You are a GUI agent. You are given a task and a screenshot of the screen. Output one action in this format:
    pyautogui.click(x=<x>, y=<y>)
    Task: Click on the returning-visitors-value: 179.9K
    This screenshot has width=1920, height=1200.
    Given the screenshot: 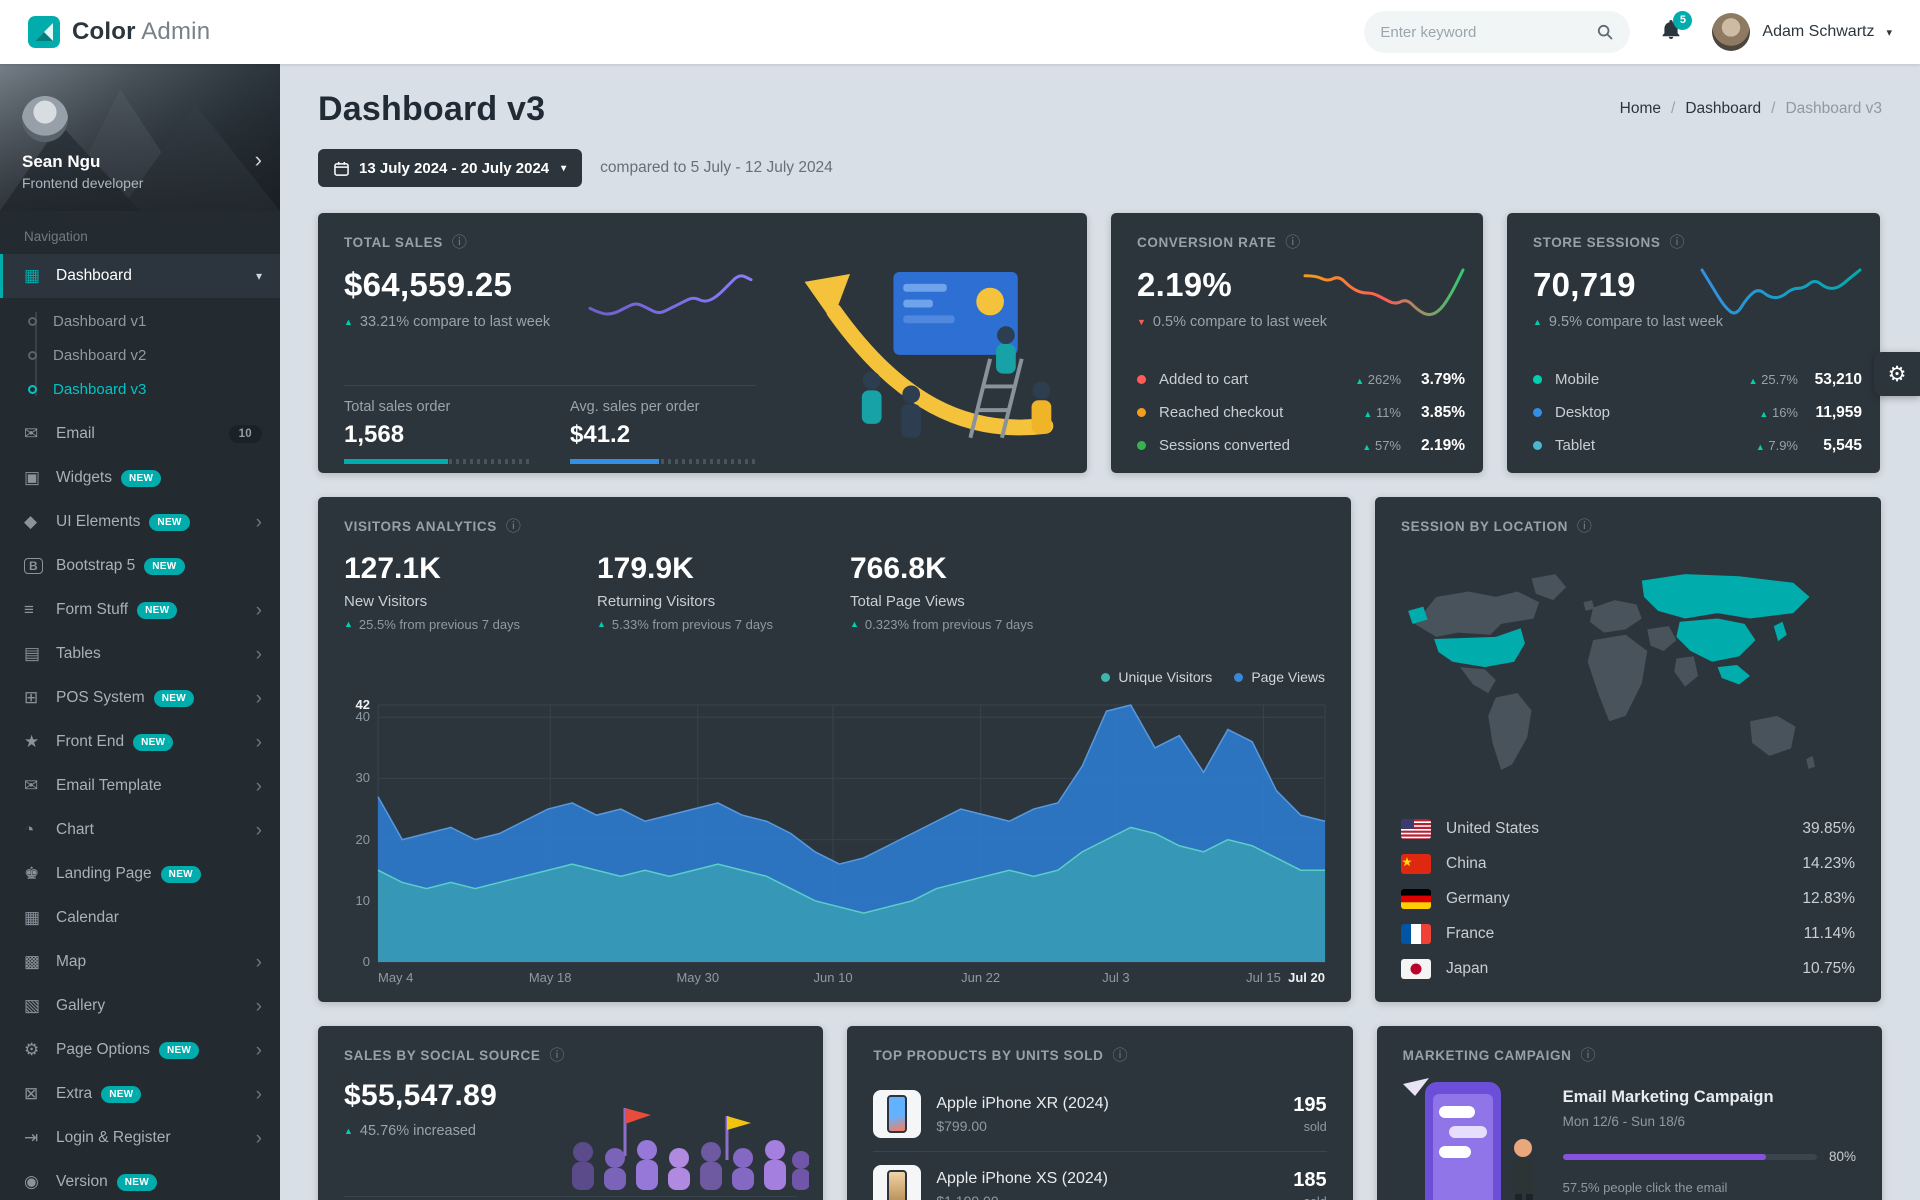 What is the action you would take?
    pyautogui.click(x=645, y=568)
    